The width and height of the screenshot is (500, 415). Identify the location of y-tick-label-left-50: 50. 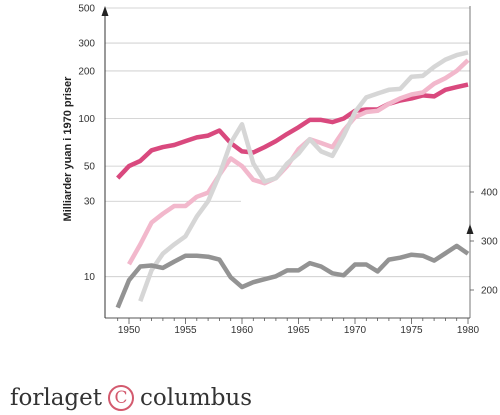
(90, 167).